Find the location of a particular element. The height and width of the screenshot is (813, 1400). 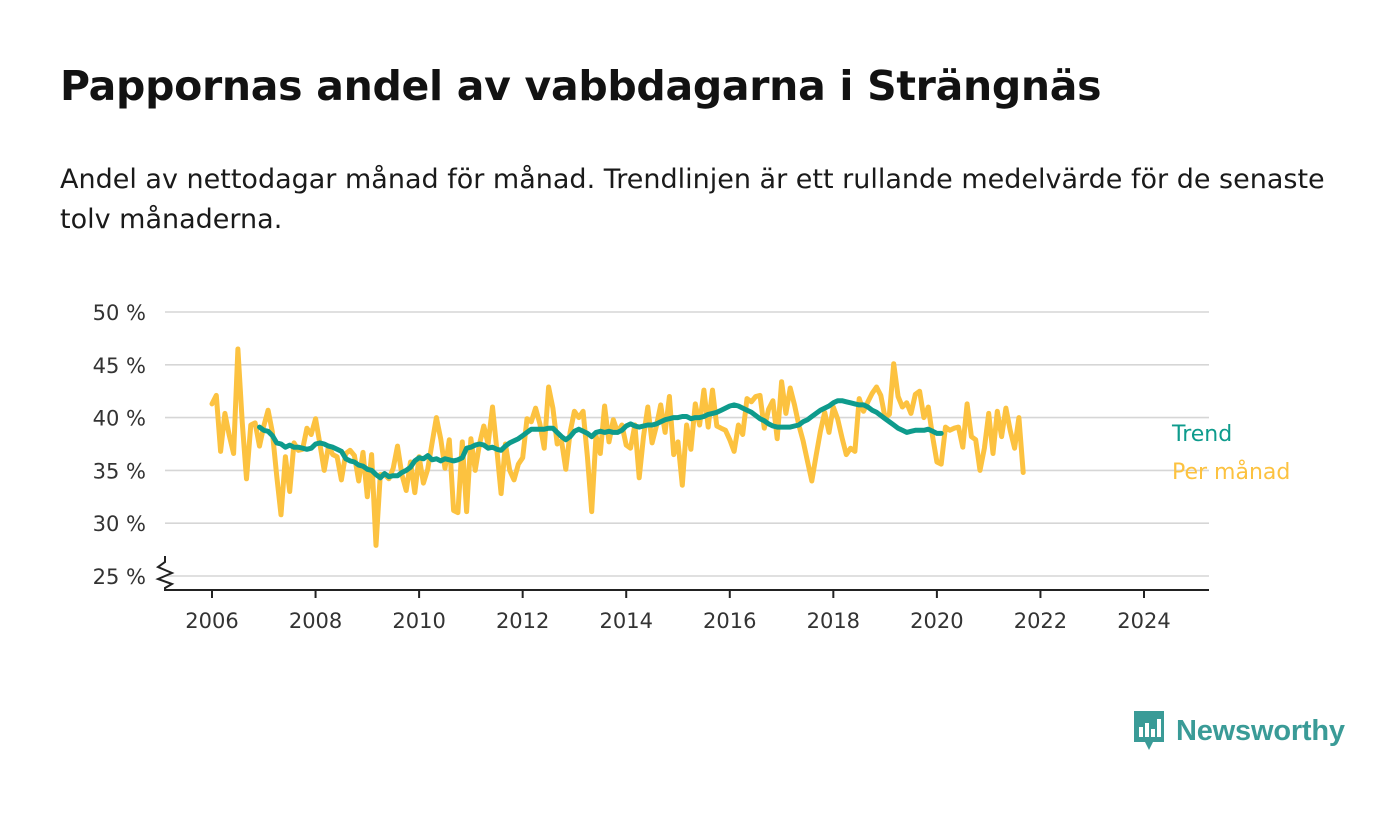

series-label-monthly: Per månad is located at coordinates (1231, 472).